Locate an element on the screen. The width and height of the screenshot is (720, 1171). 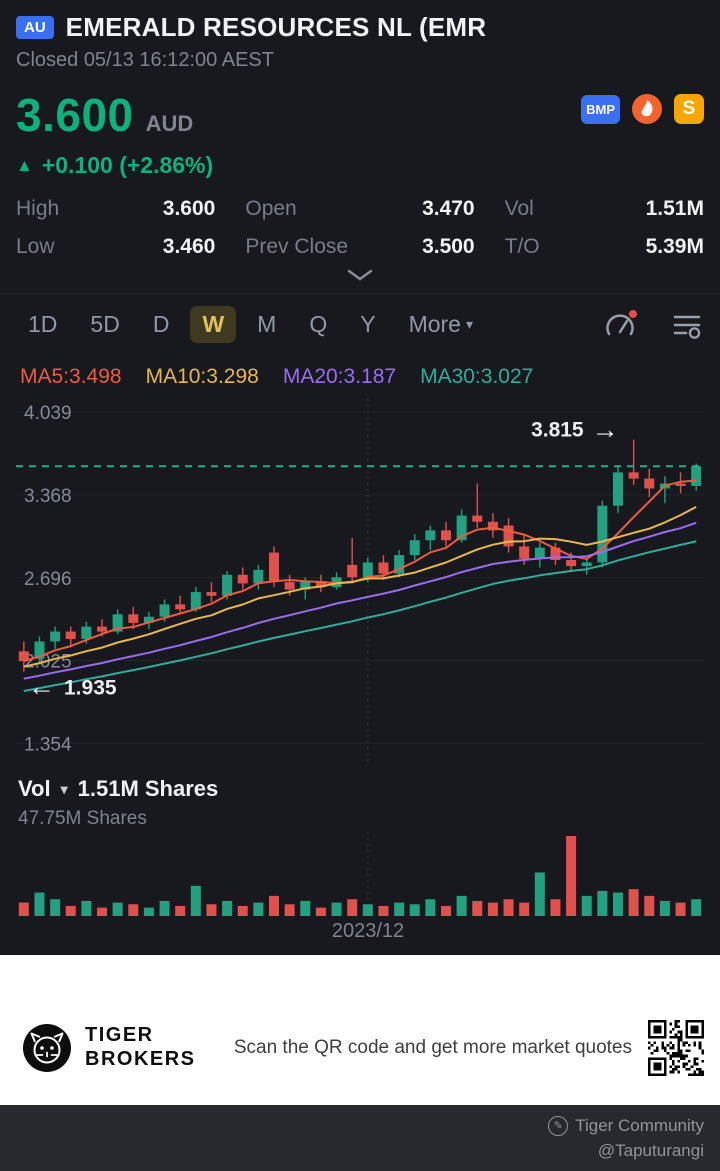
volume-header: Vol ▾ 1.51M Shares is located at coordinates (360, 785).